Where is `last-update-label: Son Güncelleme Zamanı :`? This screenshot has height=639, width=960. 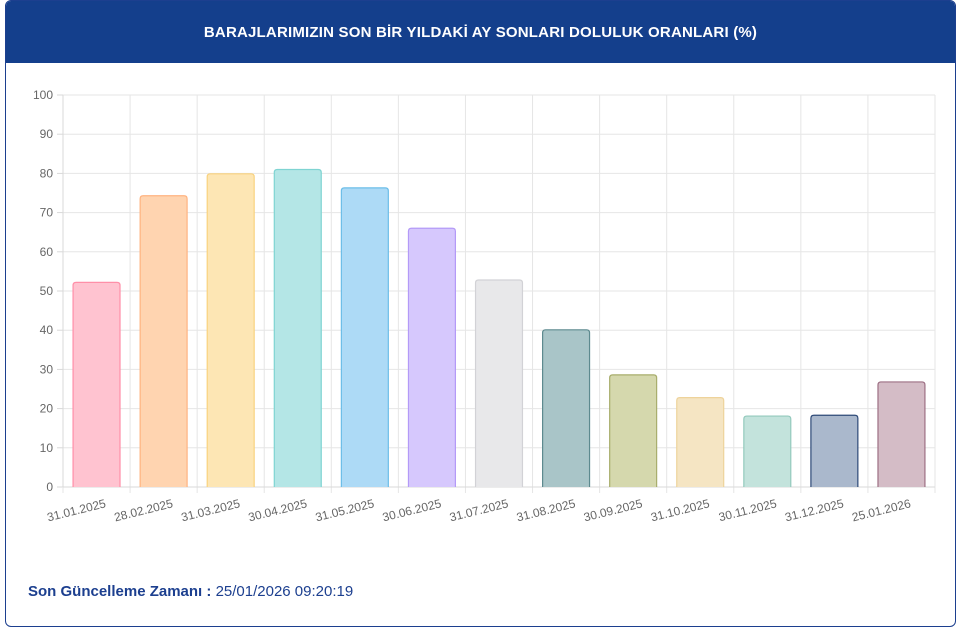 last-update-label: Son Güncelleme Zamanı : is located at coordinates (120, 591).